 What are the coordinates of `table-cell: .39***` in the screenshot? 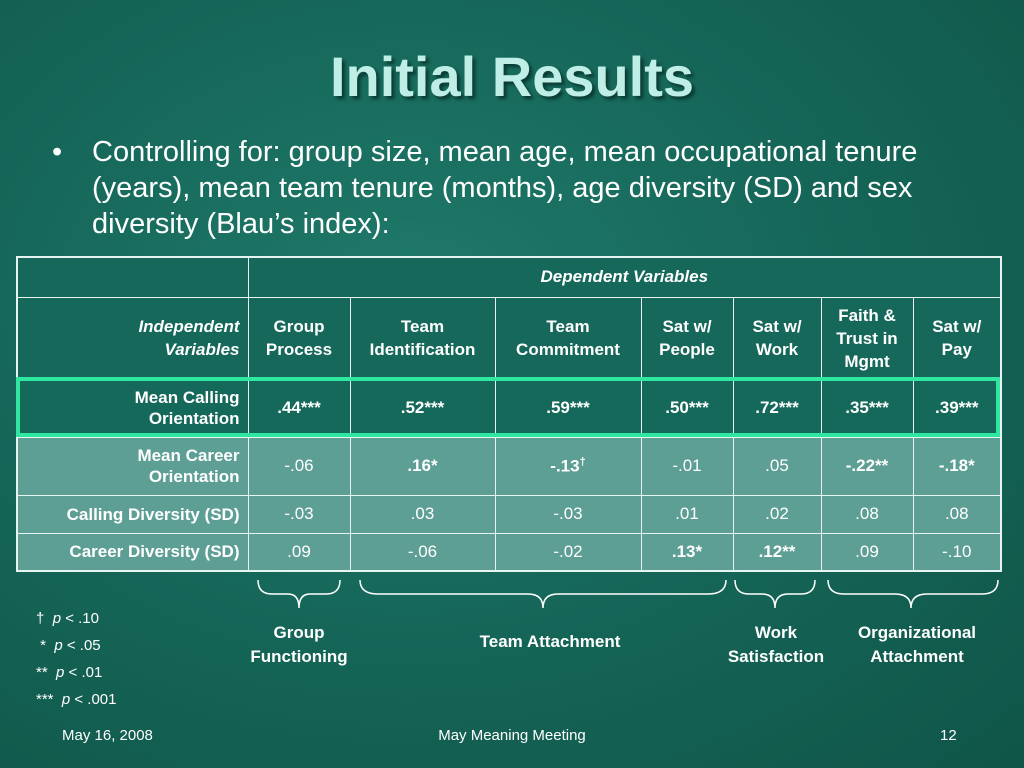 It's located at (957, 408).